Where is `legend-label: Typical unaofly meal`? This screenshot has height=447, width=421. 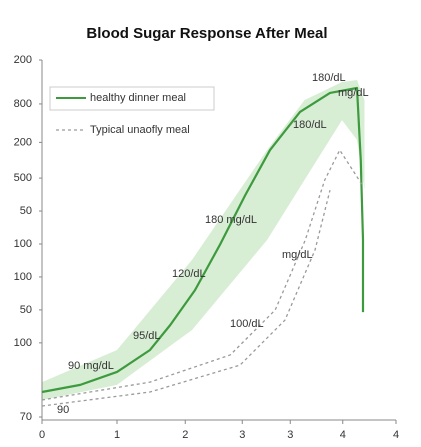
legend-label: Typical unaofly meal is located at coordinates (140, 130).